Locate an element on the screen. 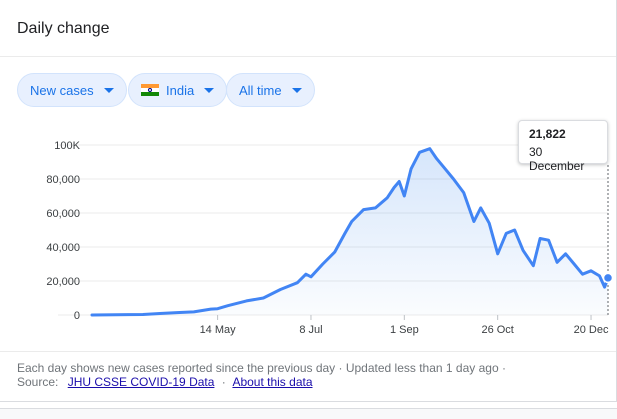 The height and width of the screenshot is (419, 617). source-label: Source: is located at coordinates (38, 382).